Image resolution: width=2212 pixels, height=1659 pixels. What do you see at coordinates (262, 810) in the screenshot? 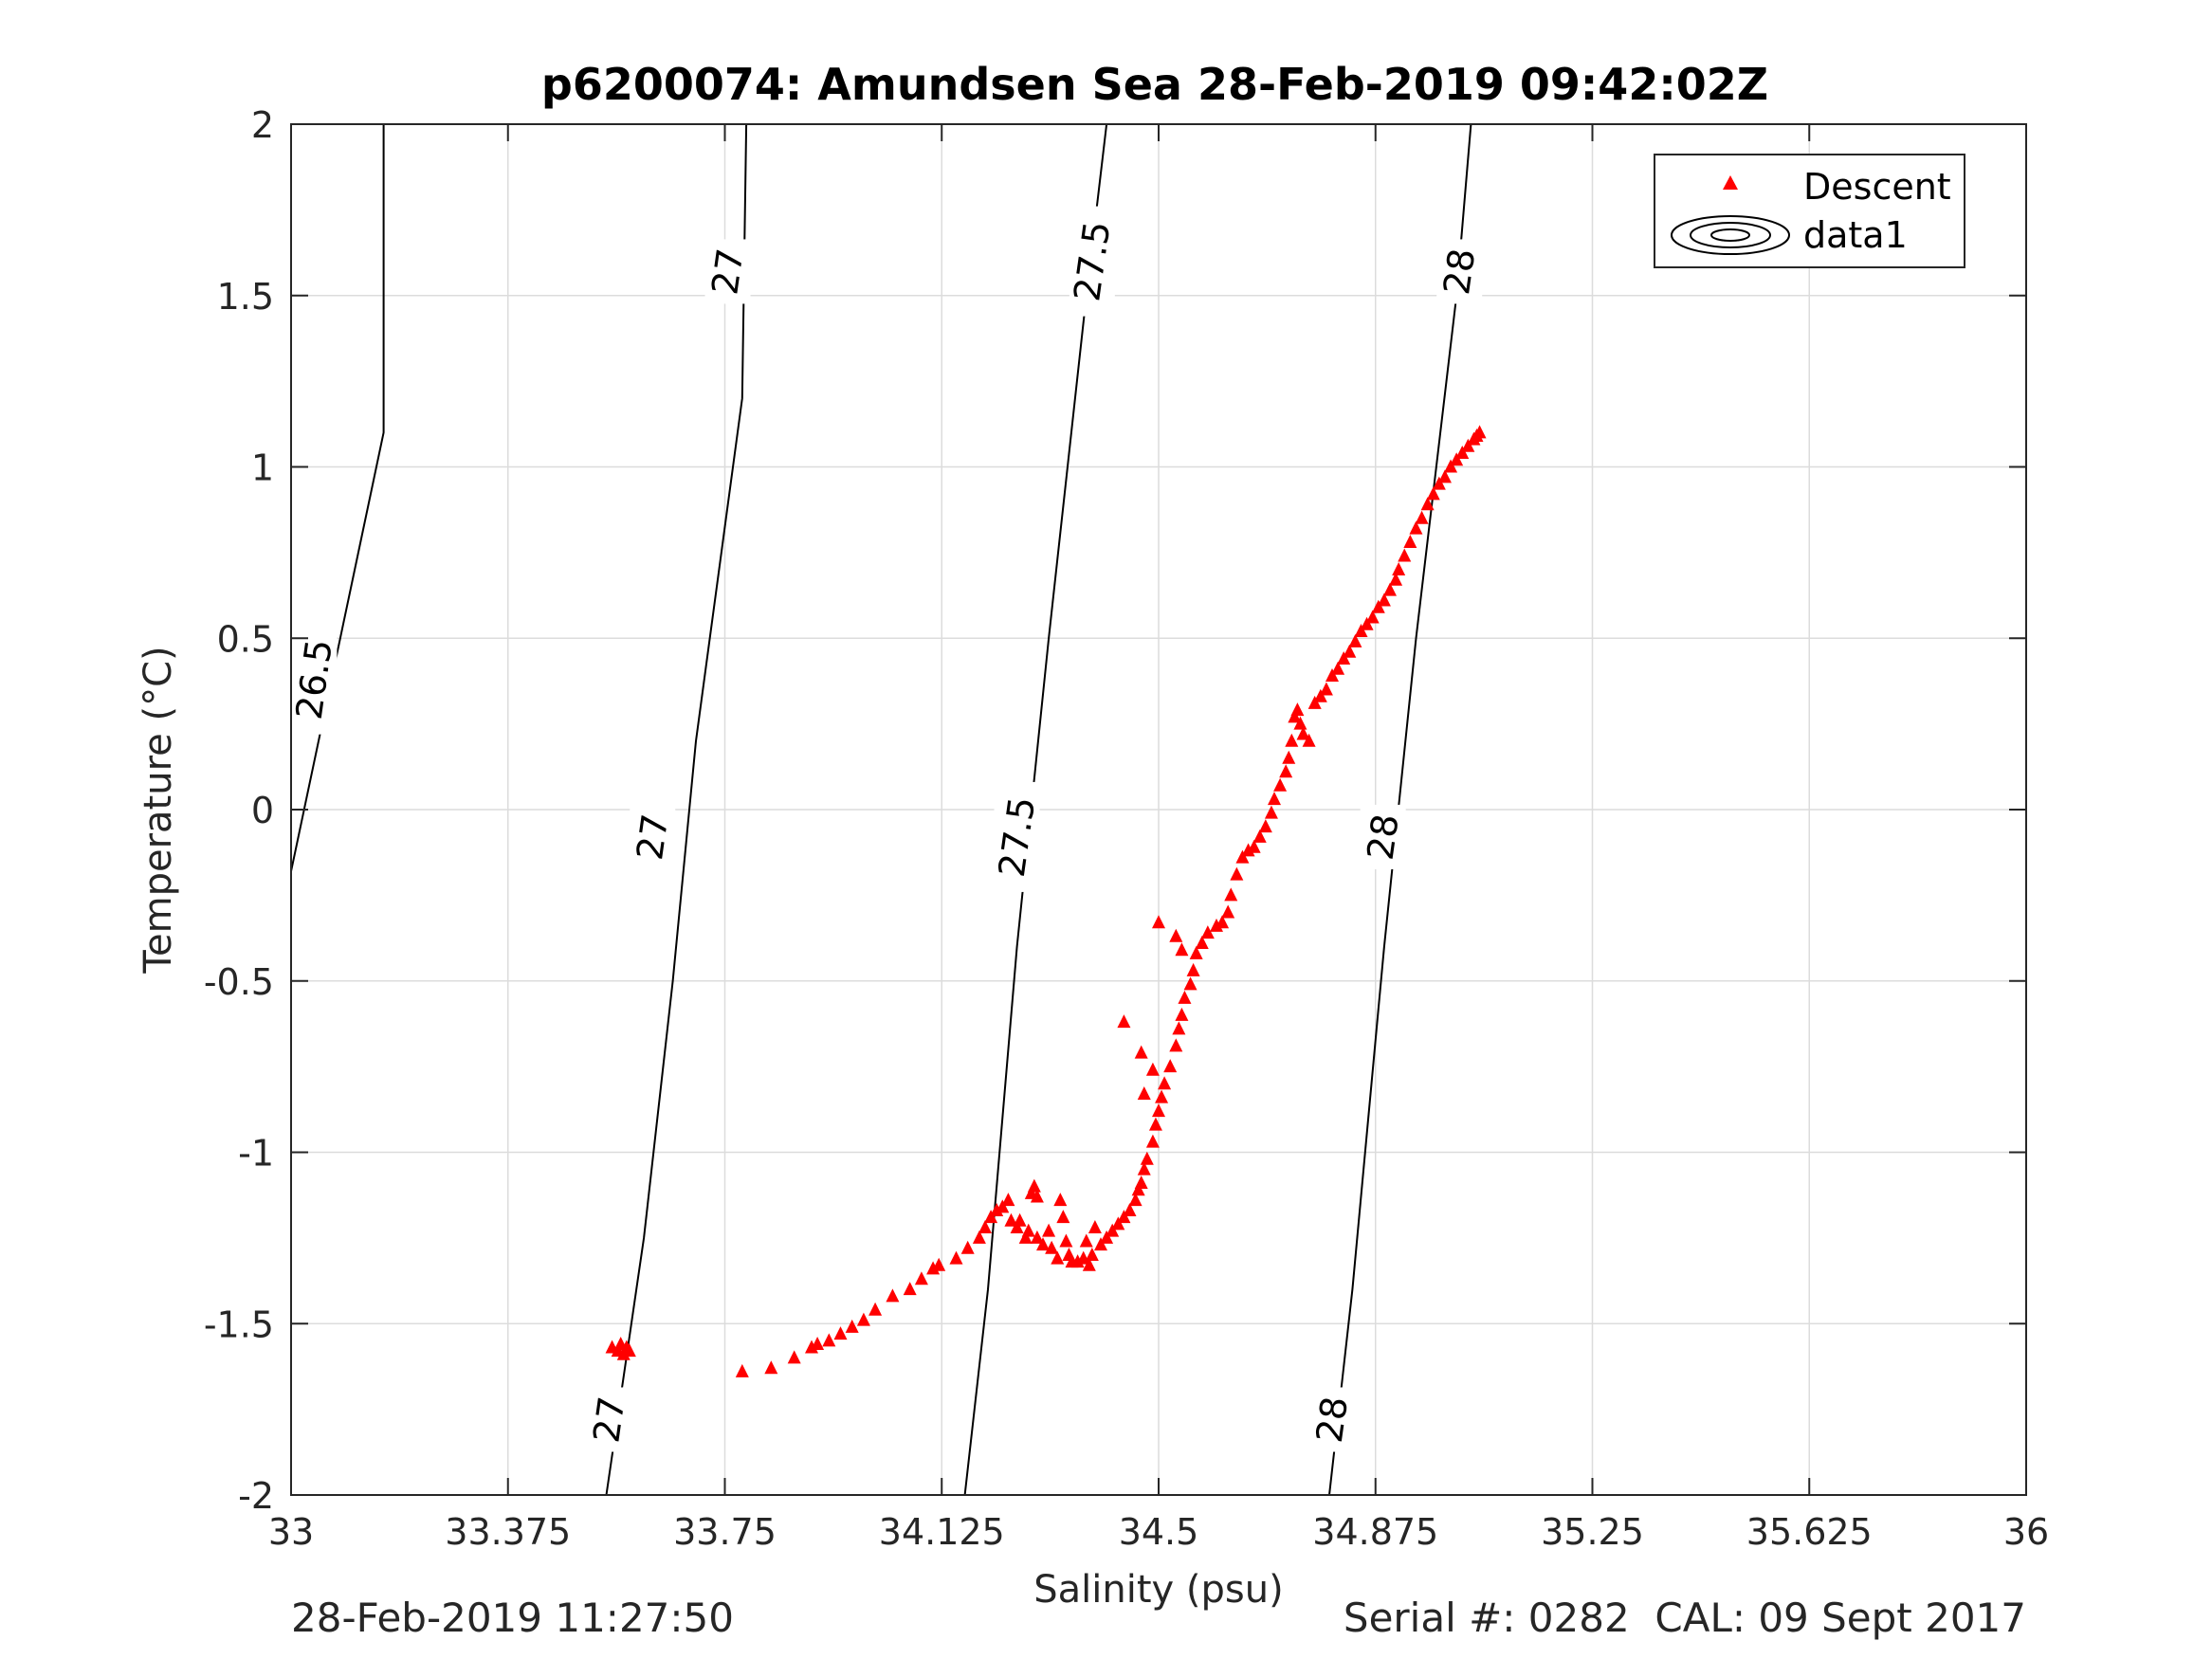
I see `y-tick-label: 0` at bounding box center [262, 810].